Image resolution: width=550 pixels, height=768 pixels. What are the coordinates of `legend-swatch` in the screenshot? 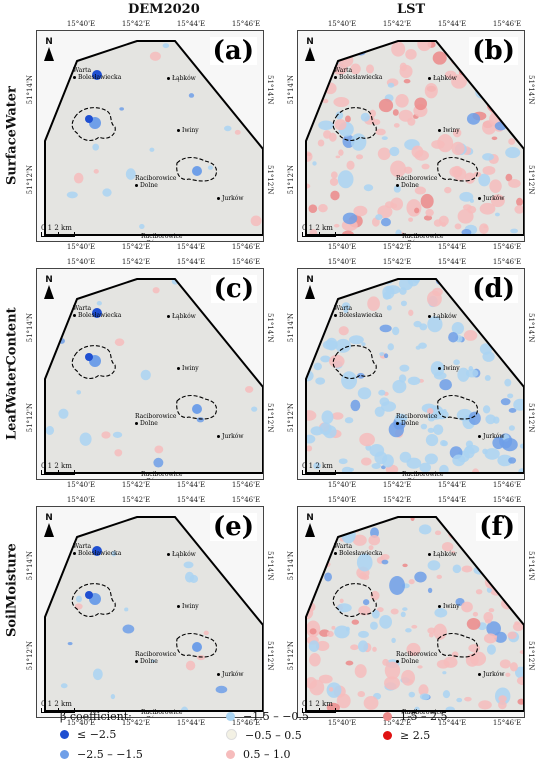 It's located at (230, 716).